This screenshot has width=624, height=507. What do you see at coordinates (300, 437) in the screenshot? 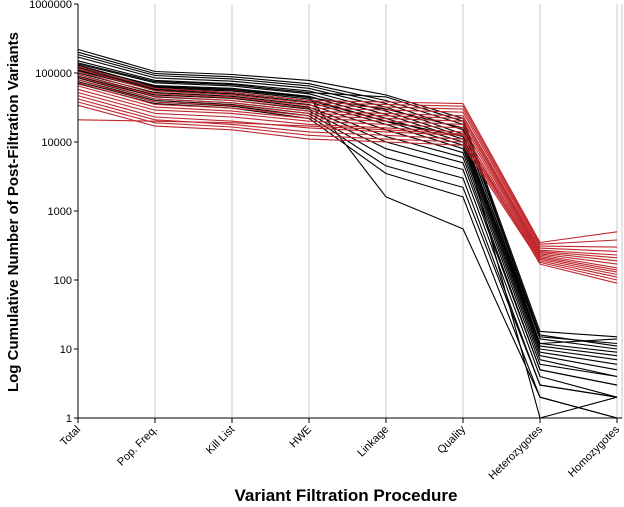
I see `x-tick-label: HWE` at bounding box center [300, 437].